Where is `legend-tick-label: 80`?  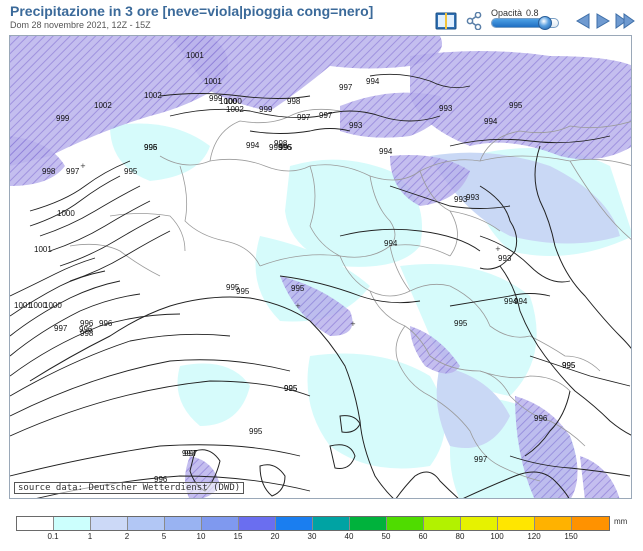
legend-tick-label: 80 is located at coordinates (460, 536).